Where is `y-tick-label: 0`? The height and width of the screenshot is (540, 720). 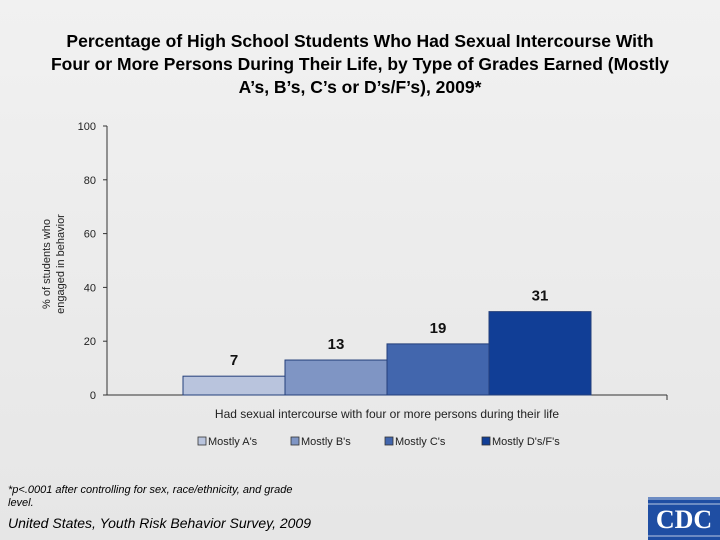 y-tick-label: 0 is located at coordinates (93, 396).